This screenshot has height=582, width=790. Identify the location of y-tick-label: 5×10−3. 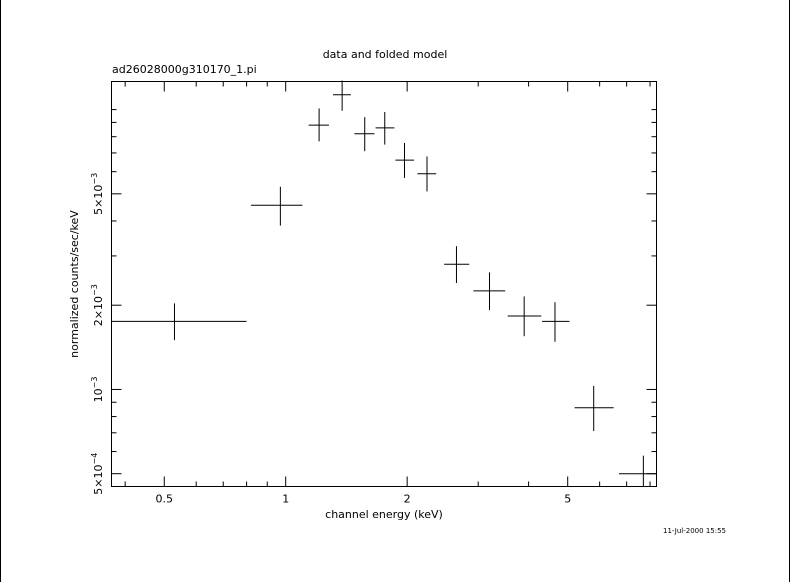
(97, 194).